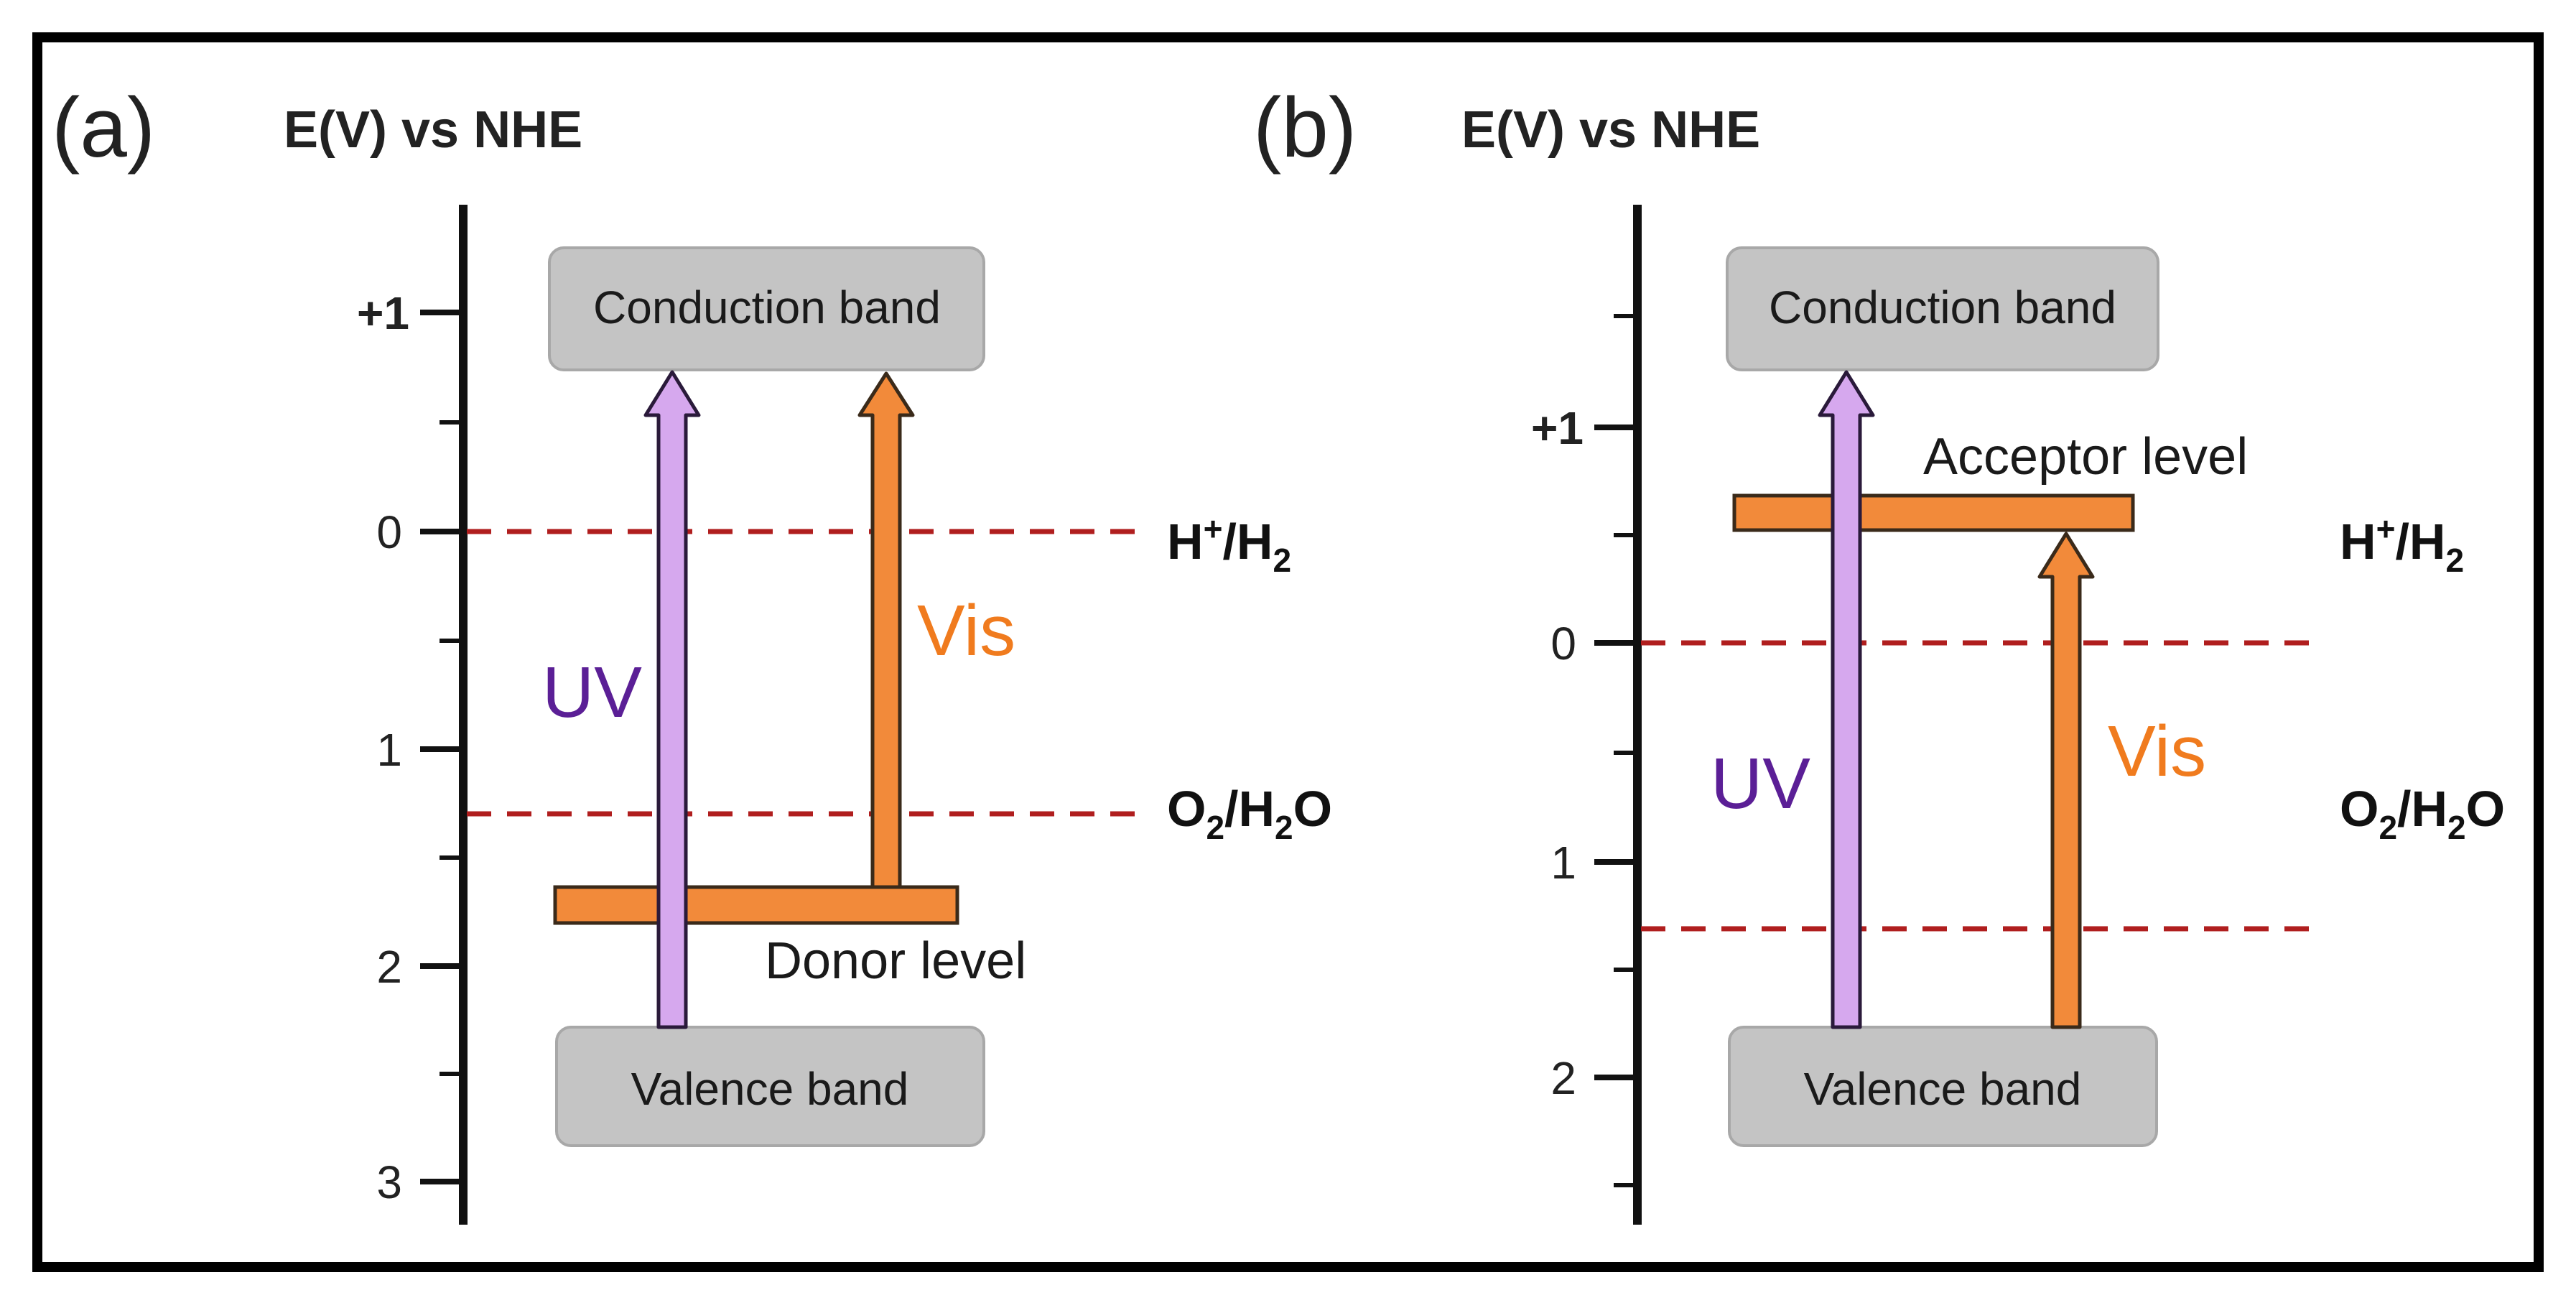 Image resolution: width=2576 pixels, height=1308 pixels. I want to click on panel-a-conduction-band-label: Conduction band, so click(767, 307).